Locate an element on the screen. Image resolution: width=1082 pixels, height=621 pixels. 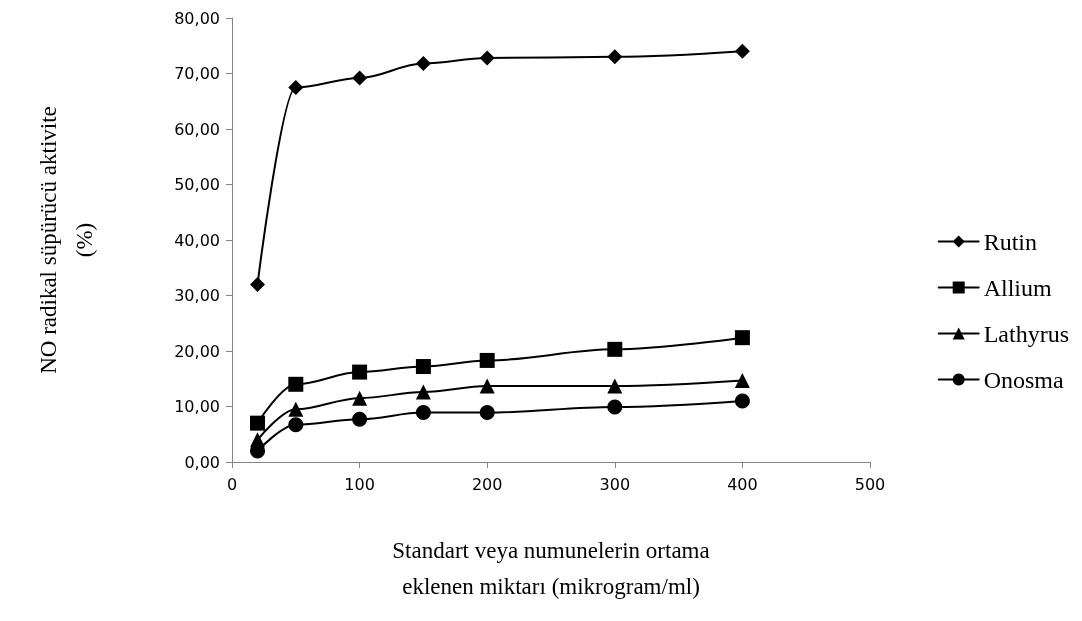
y-tick-label: 40,00 is located at coordinates (197, 240).